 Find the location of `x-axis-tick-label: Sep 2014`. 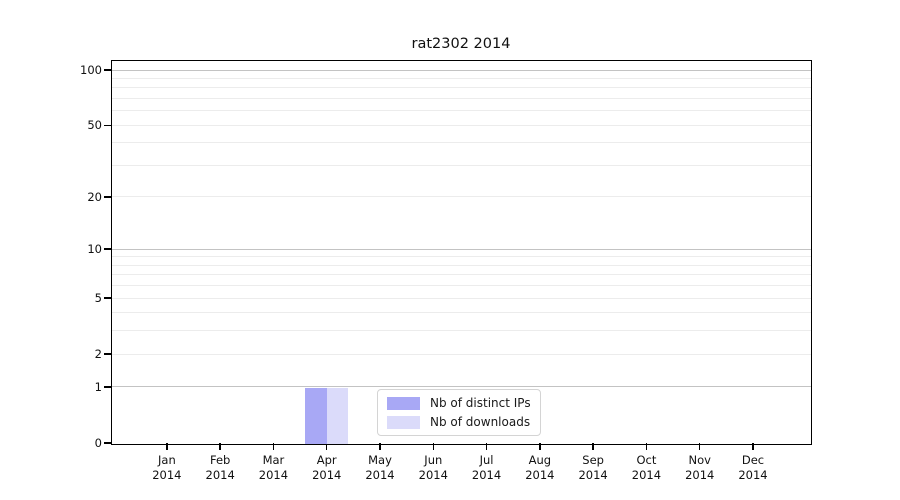

x-axis-tick-label: Sep 2014 is located at coordinates (593, 468).